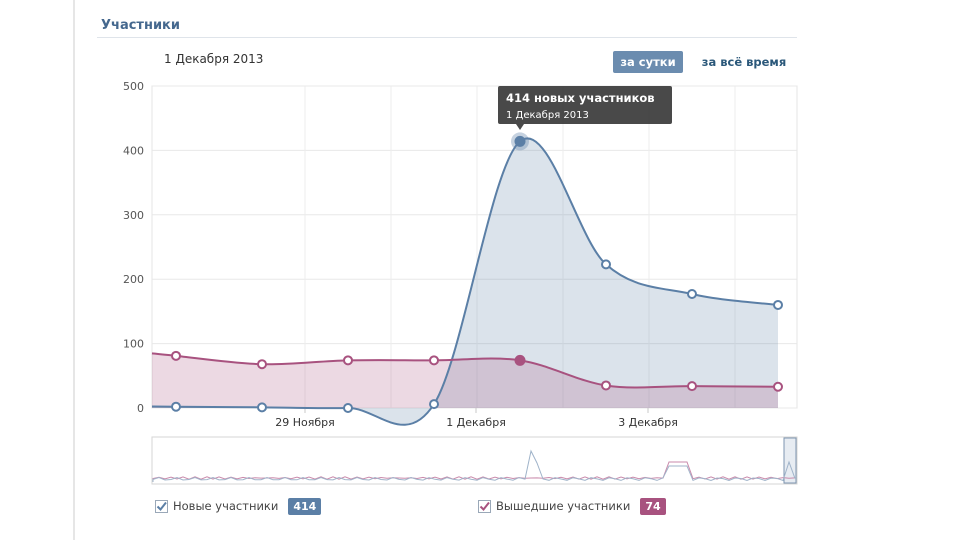 Image resolution: width=960 pixels, height=540 pixels. Describe the element at coordinates (133, 215) in the screenshot. I see `y-tick-label: 300` at that location.